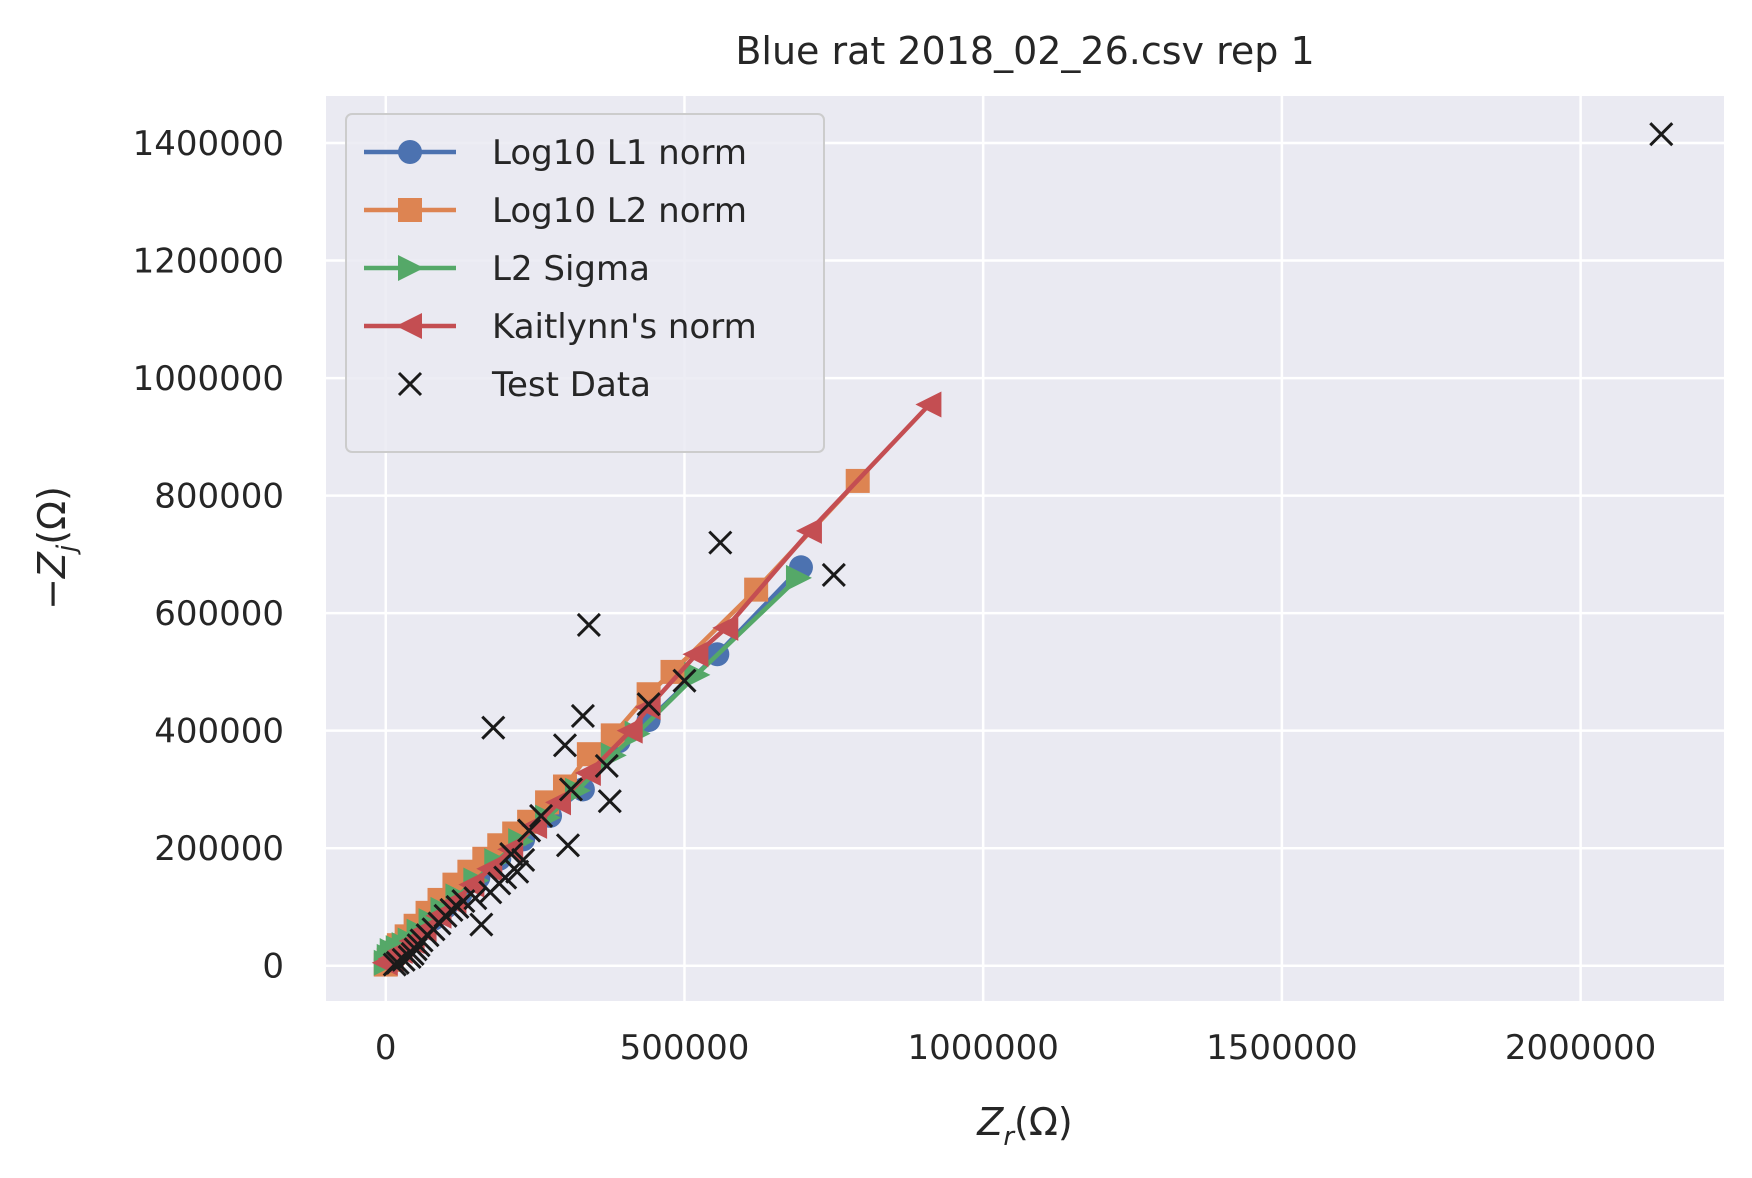 The width and height of the screenshot is (1752, 1178). Describe the element at coordinates (990, 1122) in the screenshot. I see `x-axis-title-prefix: Z` at that location.